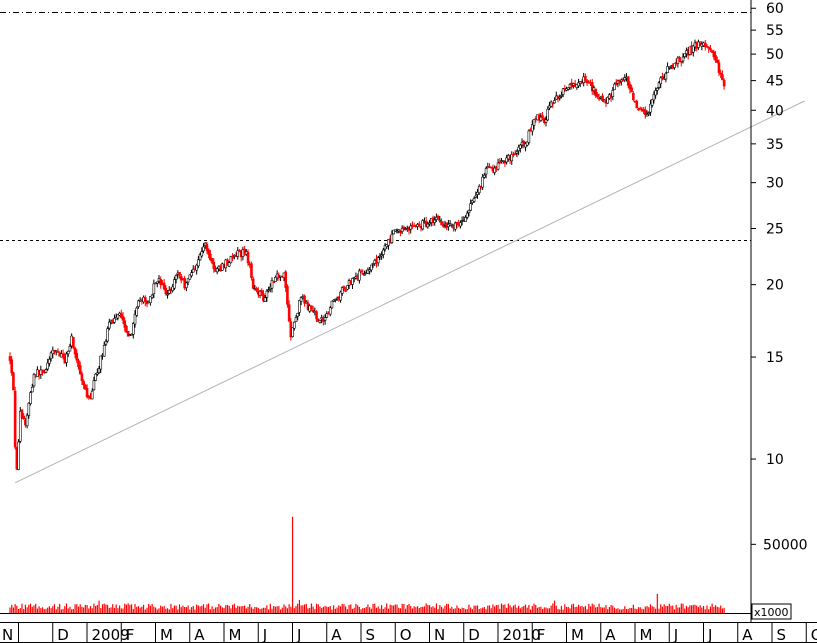 This screenshot has width=817, height=643. What do you see at coordinates (775, 9) in the screenshot?
I see `price-tick-label: 60` at bounding box center [775, 9].